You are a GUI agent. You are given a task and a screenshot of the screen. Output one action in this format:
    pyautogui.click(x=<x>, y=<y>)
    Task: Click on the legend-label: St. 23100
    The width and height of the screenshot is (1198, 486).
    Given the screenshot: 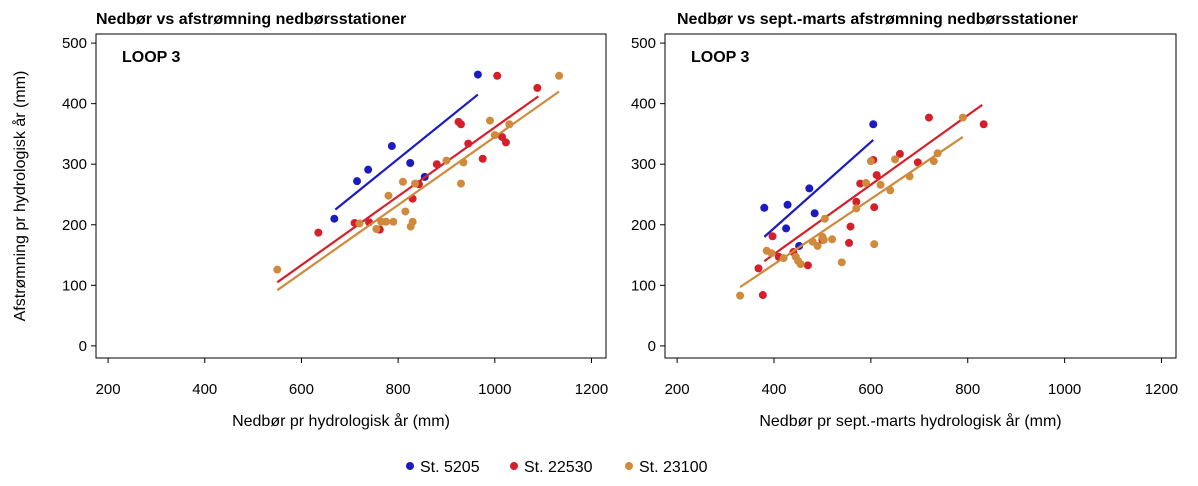 What is the action you would take?
    pyautogui.click(x=673, y=467)
    